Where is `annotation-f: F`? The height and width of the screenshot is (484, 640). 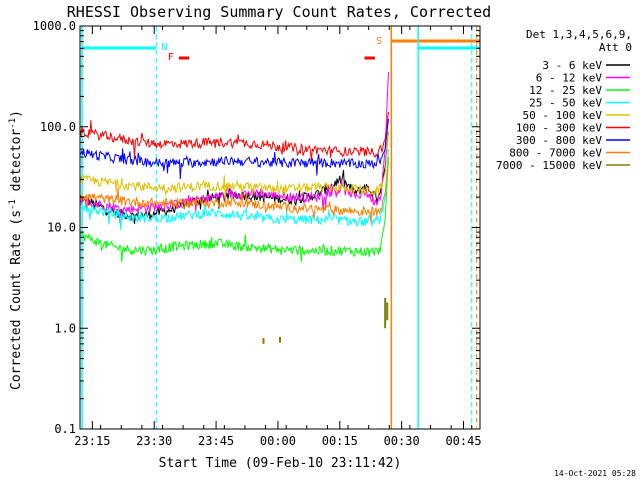
annotation-f: F is located at coordinates (171, 57).